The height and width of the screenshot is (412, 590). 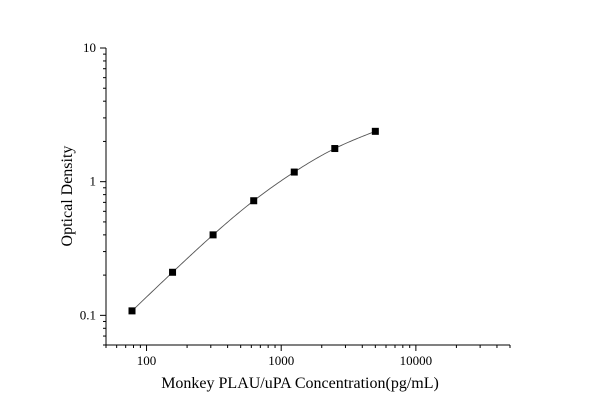 What do you see at coordinates (88, 314) in the screenshot?
I see `y-tick-label: 0.1` at bounding box center [88, 314].